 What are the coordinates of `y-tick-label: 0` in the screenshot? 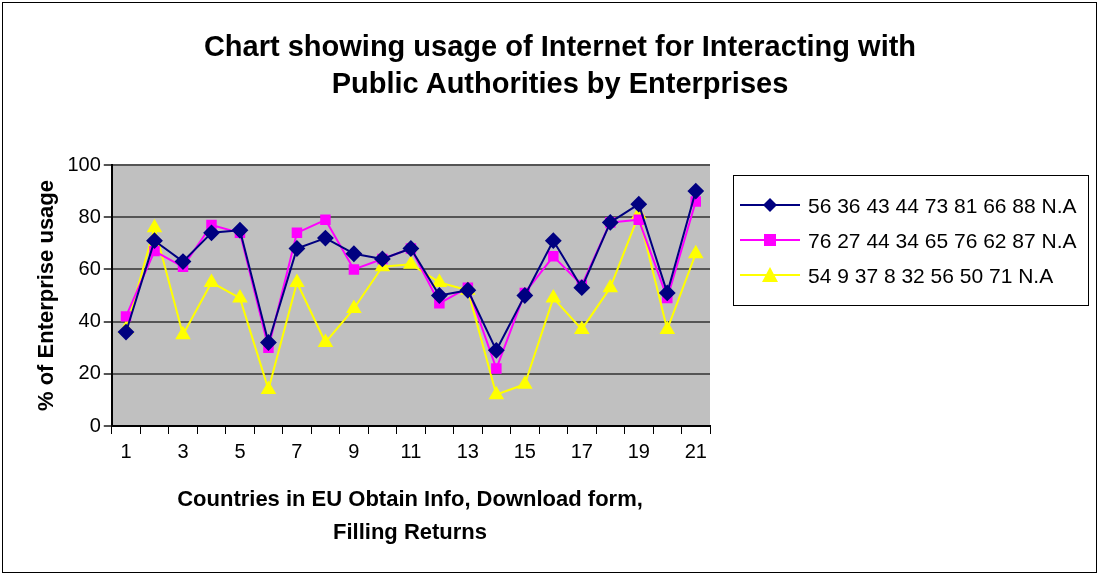 It's located at (95, 424).